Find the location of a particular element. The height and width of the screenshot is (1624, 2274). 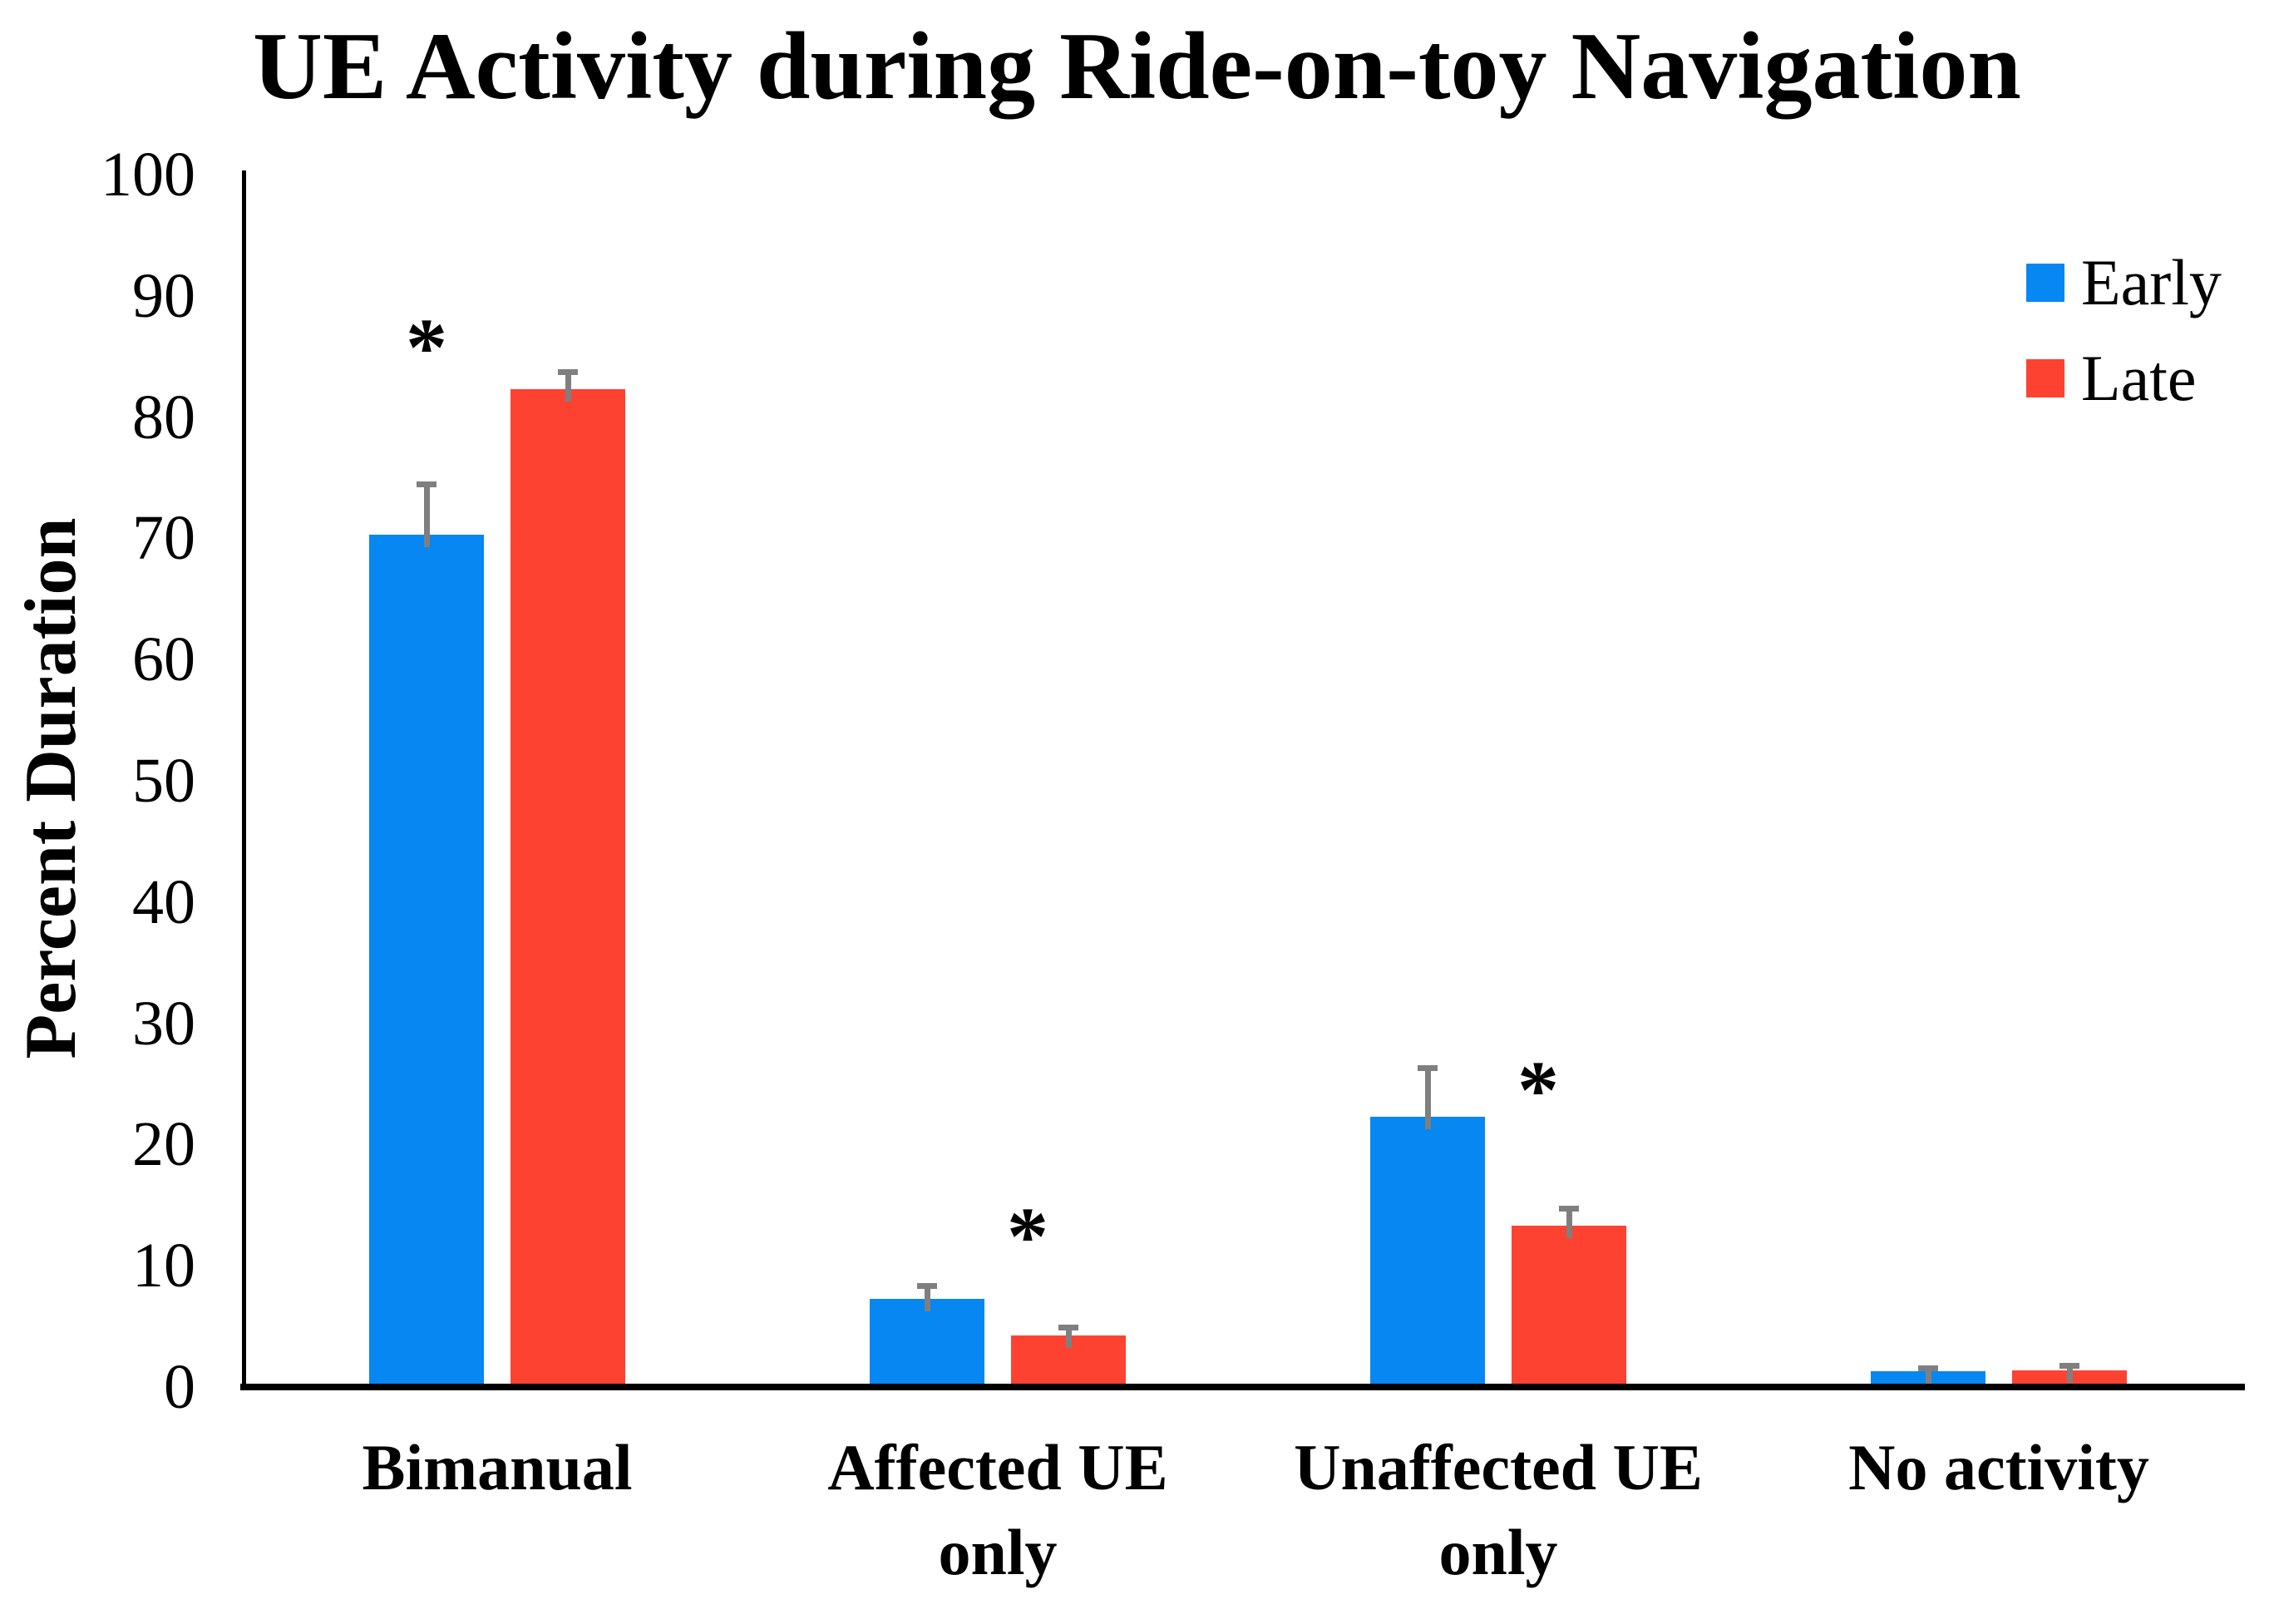

y-tick-label-30: 30 is located at coordinates (163, 1023).